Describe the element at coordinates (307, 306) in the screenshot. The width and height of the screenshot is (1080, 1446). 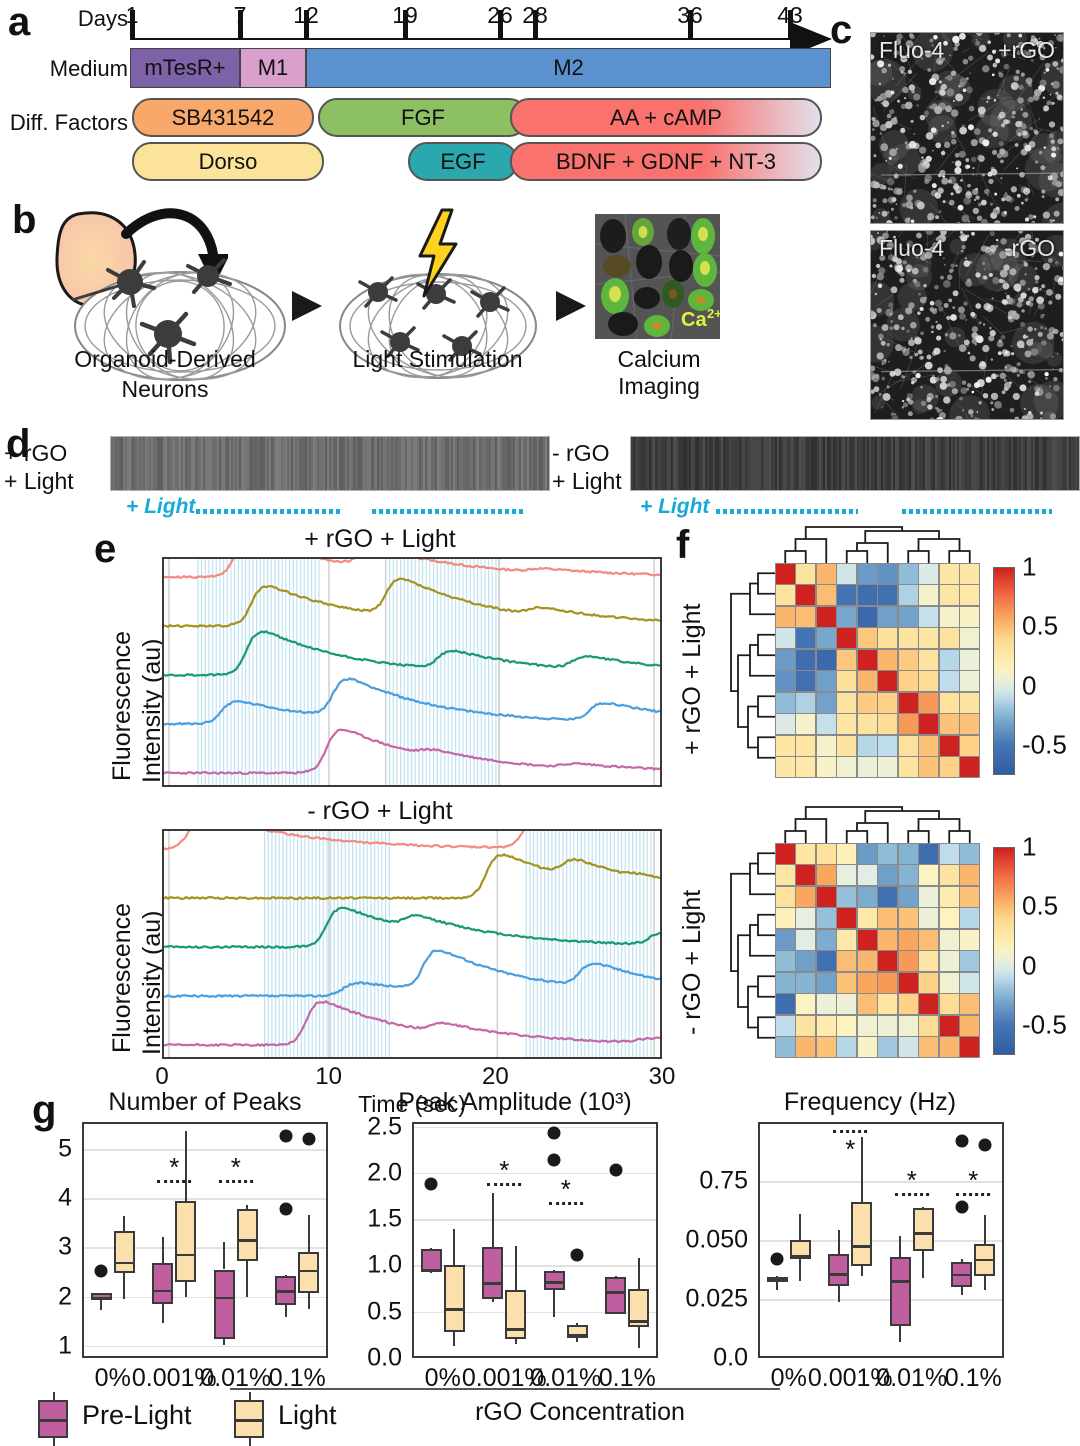
I see `flow-arrow-1-icon` at that location.